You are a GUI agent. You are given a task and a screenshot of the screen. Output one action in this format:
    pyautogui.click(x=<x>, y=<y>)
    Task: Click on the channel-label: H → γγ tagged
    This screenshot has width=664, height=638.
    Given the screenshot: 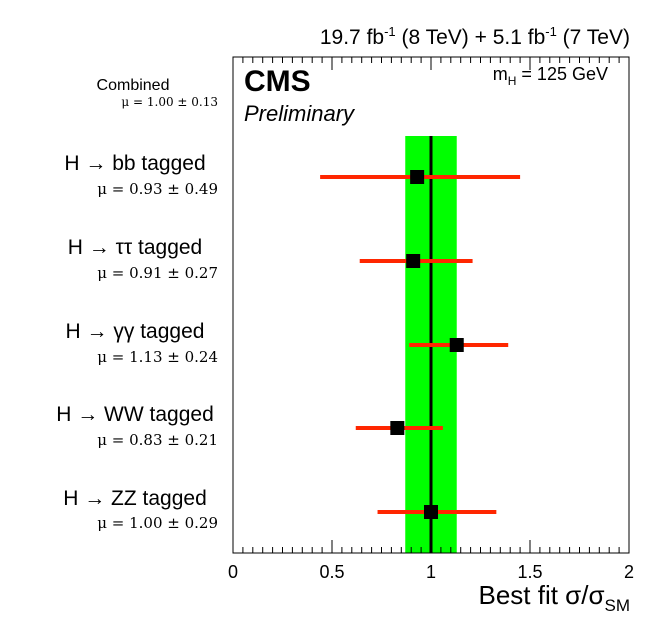 What is the action you would take?
    pyautogui.click(x=135, y=331)
    